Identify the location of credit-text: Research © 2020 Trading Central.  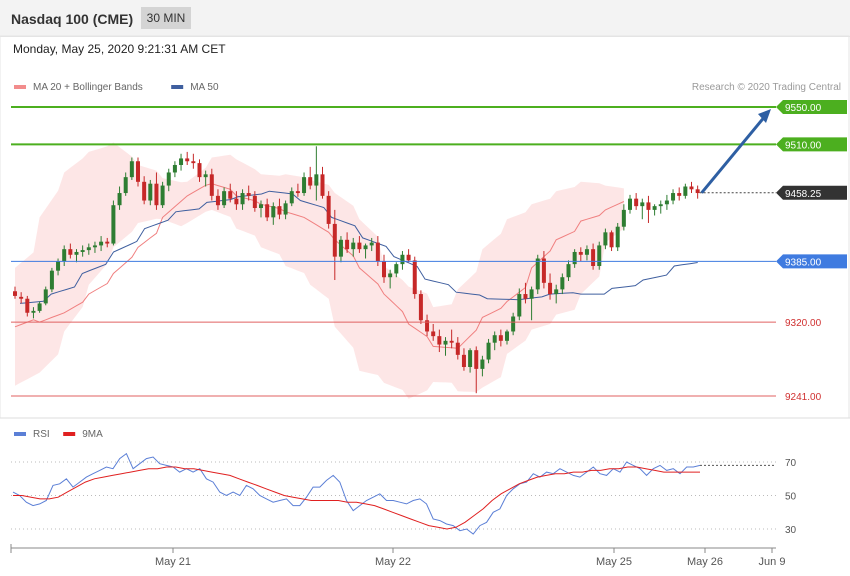
(766, 87).